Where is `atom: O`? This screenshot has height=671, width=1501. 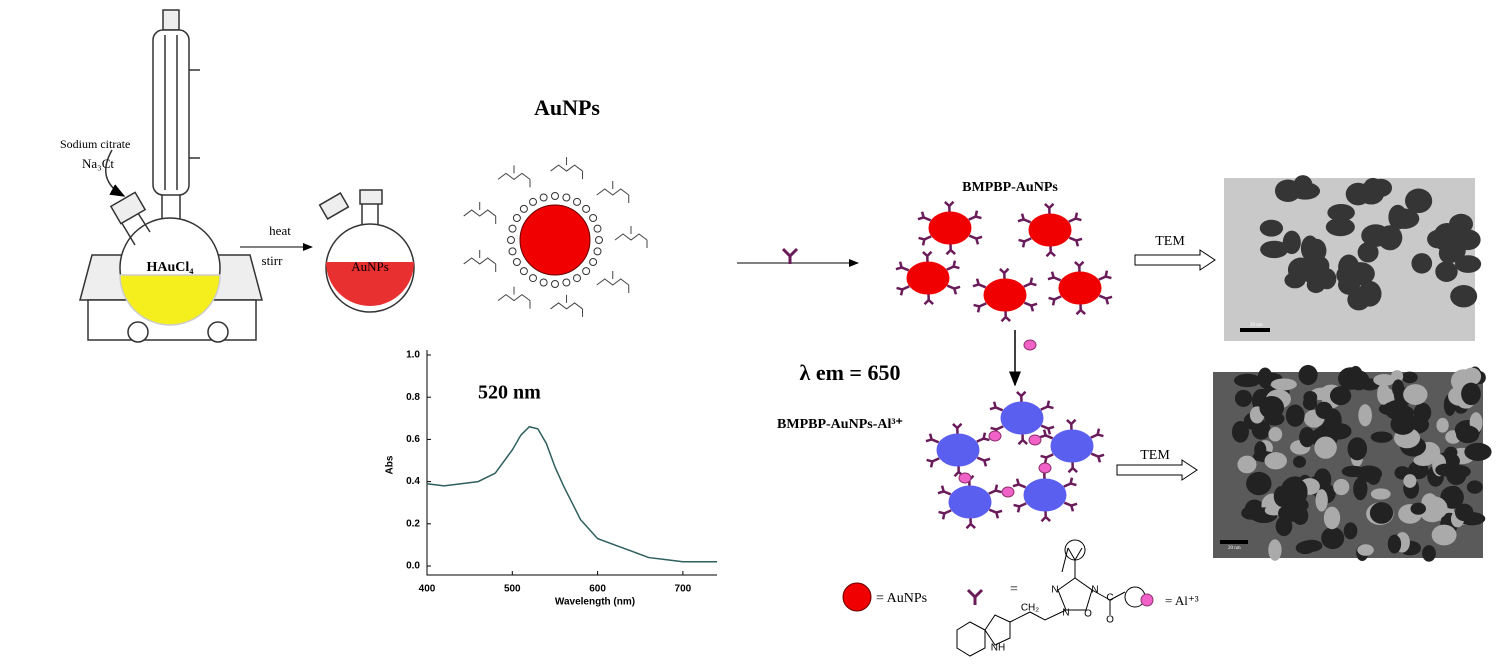
atom: O is located at coordinates (1110, 620).